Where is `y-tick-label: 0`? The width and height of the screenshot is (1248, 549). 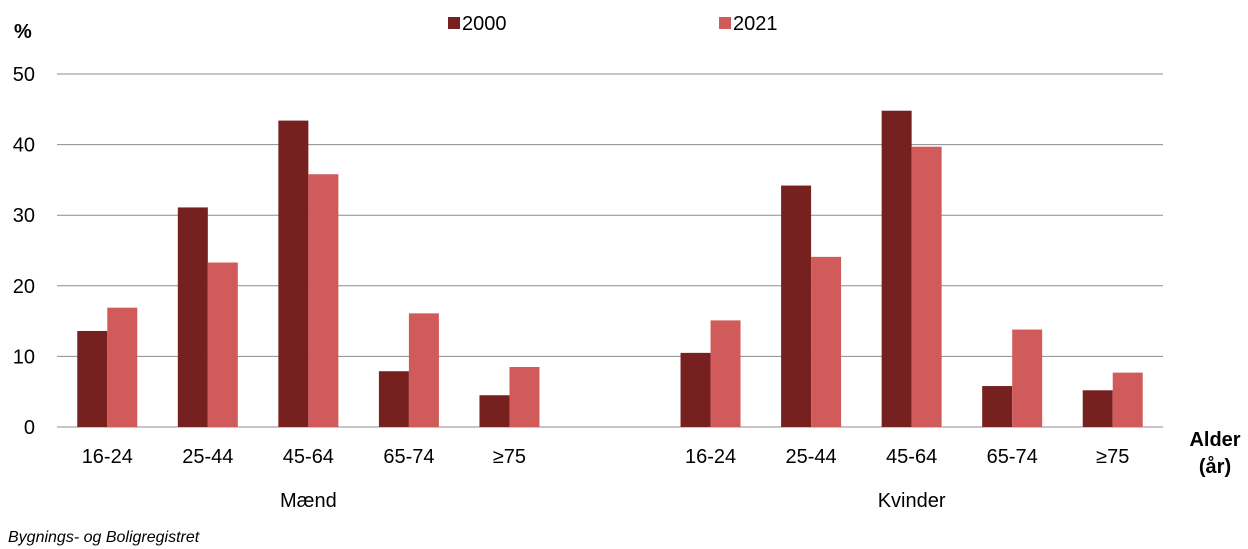
y-tick-label: 0 is located at coordinates (29, 428).